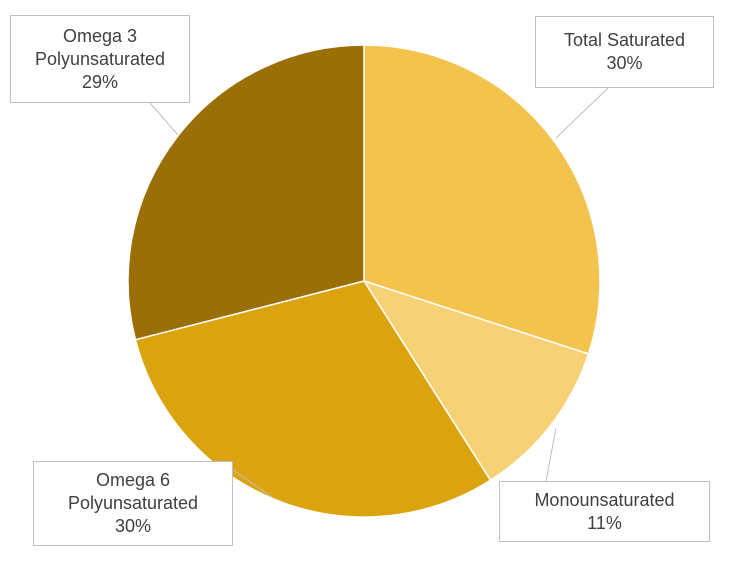 Image resolution: width=729 pixels, height=562 pixels. I want to click on slice-percent: 11%, so click(604, 522).